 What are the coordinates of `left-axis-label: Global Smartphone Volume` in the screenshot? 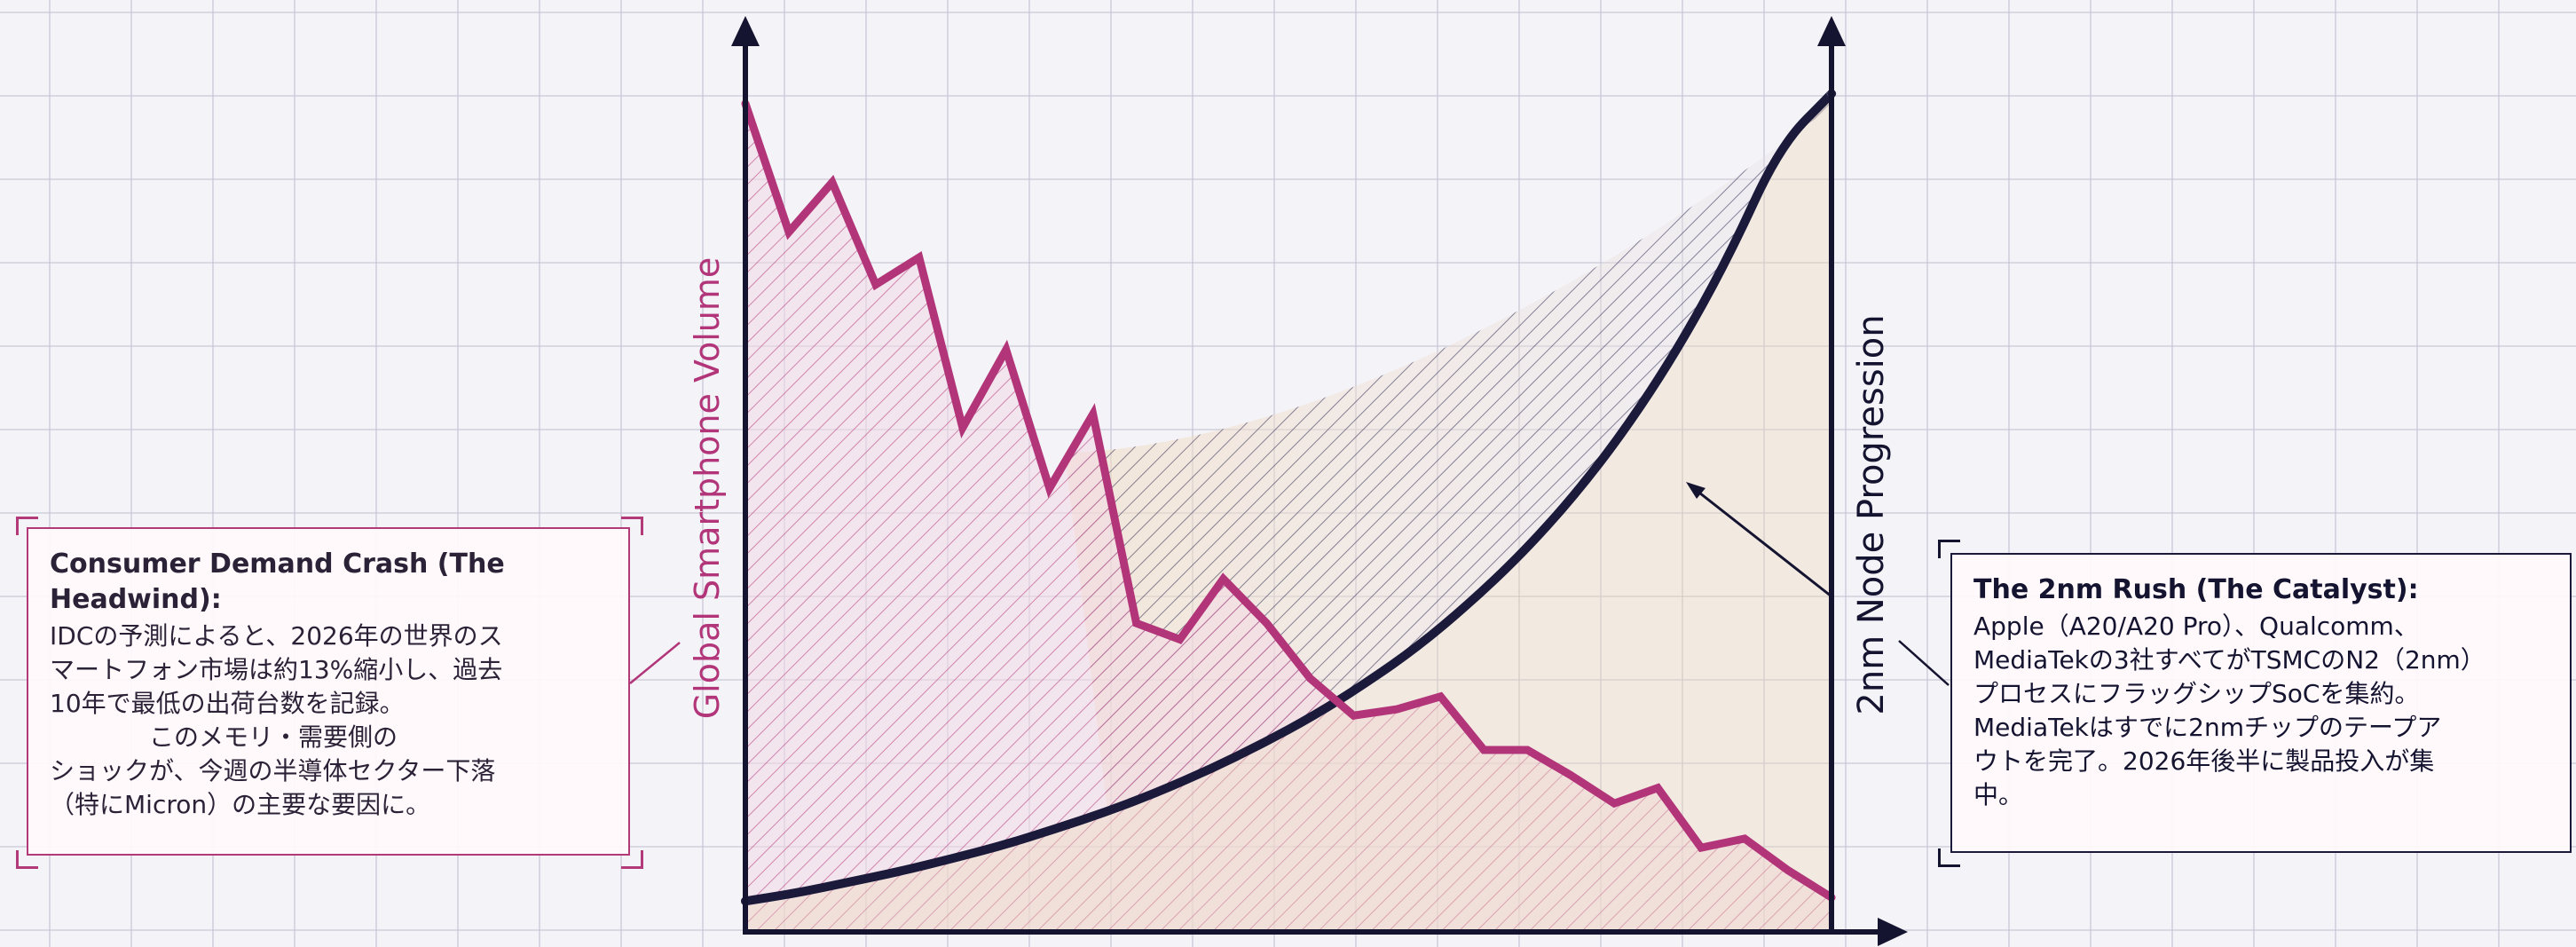 It's located at (708, 488).